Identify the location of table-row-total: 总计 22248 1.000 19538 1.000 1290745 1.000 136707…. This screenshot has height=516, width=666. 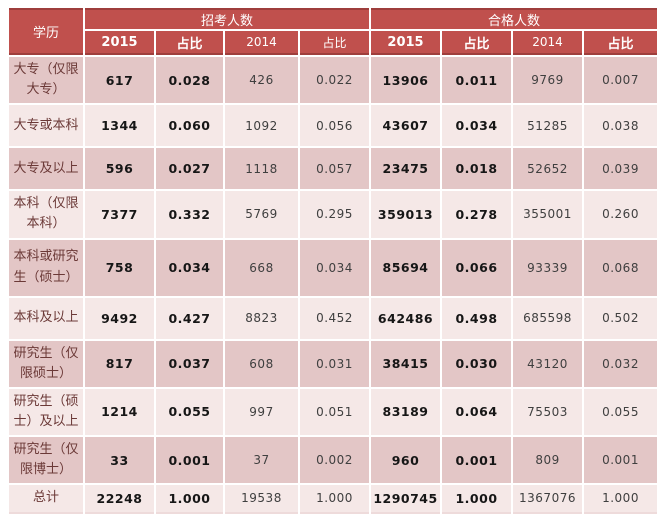
(333, 499).